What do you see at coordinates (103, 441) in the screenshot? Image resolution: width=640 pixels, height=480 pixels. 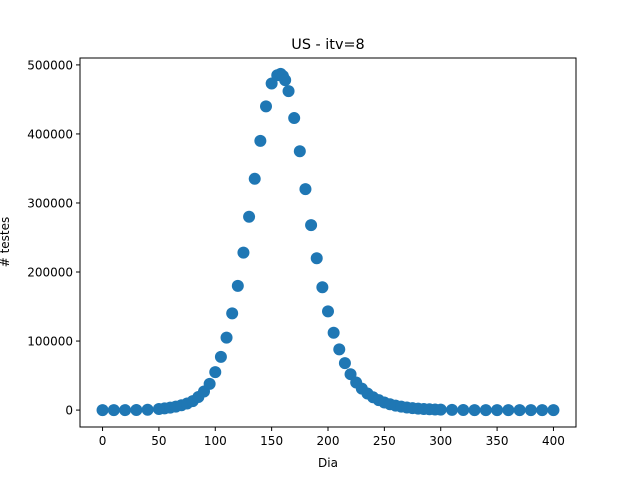 I see `x-tick-label: 0` at bounding box center [103, 441].